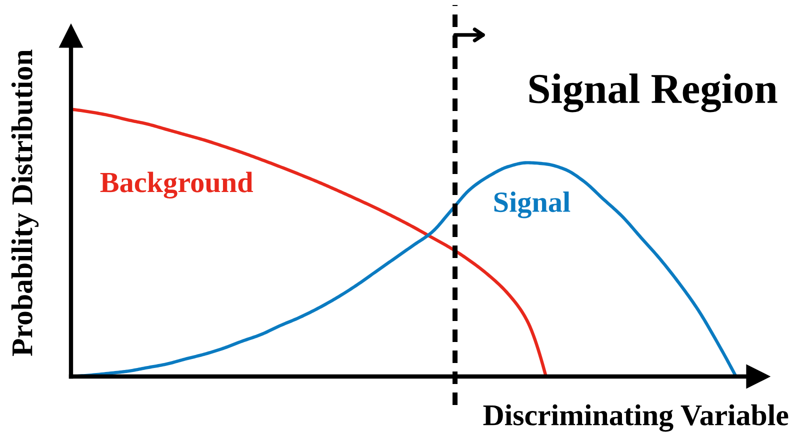  Describe the element at coordinates (635, 418) in the screenshot. I see `x-axis-title: Discriminating Variable` at that location.